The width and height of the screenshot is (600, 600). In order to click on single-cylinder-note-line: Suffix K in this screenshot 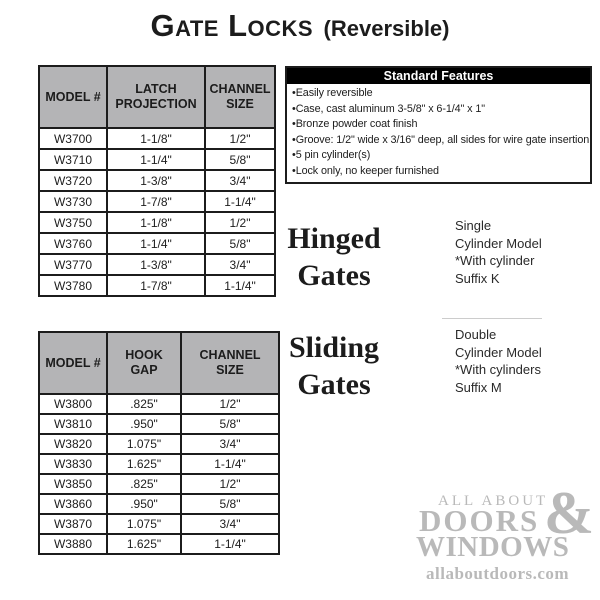, I will do `click(477, 278)`.